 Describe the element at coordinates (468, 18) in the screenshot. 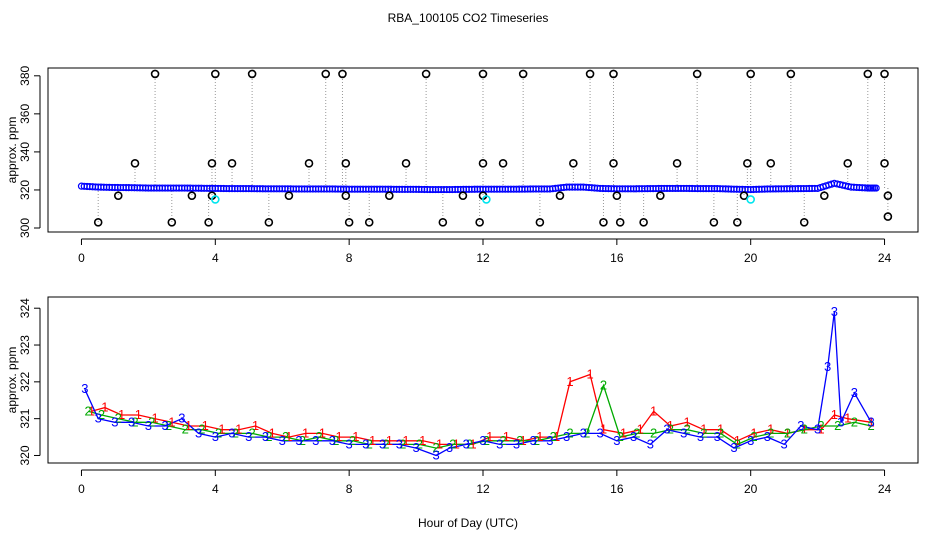

I see `figure-title: RBA_100105 CO2 Timeseries` at that location.